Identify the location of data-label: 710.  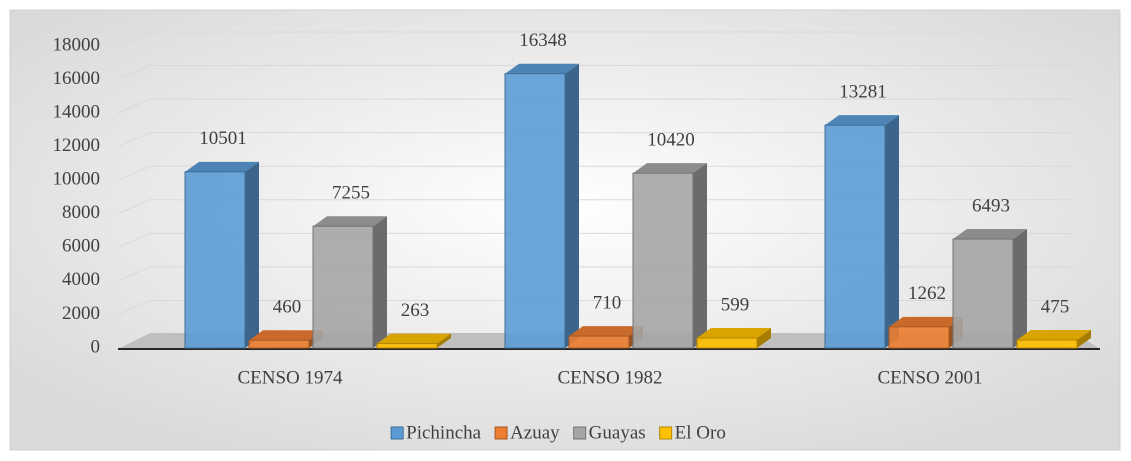
(607, 302).